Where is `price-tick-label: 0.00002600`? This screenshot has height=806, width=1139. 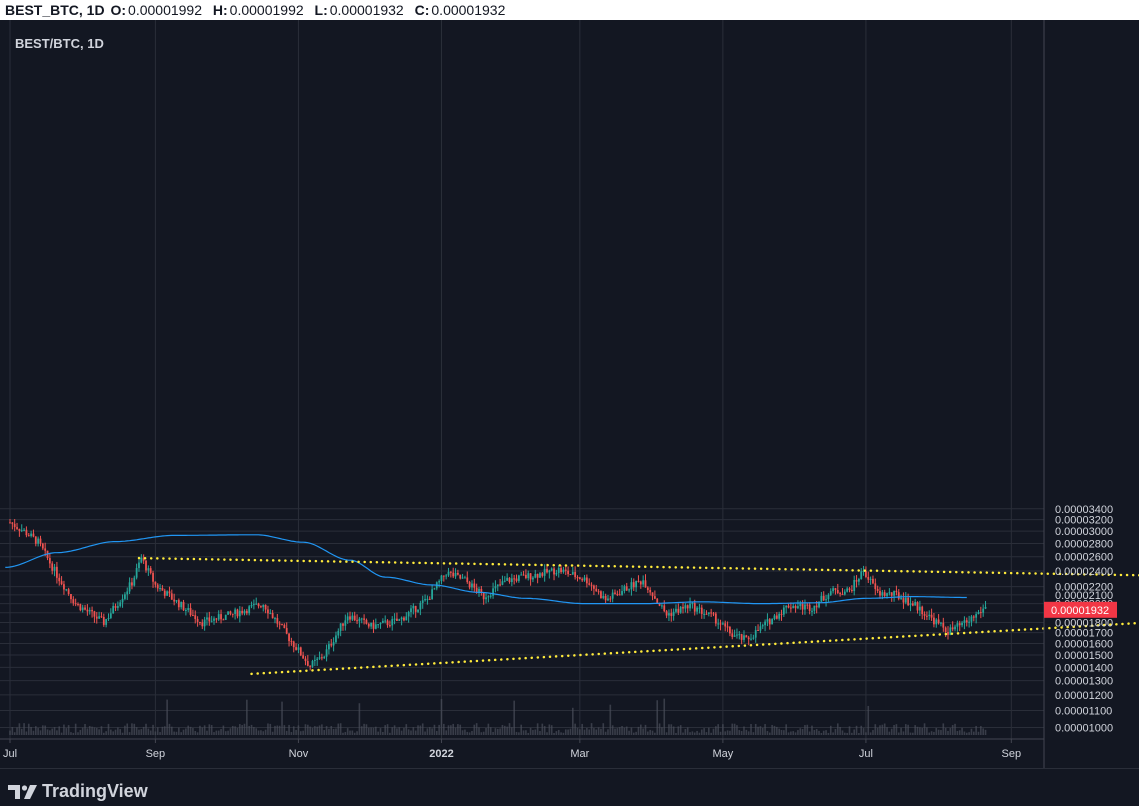 price-tick-label: 0.00002600 is located at coordinates (1084, 558).